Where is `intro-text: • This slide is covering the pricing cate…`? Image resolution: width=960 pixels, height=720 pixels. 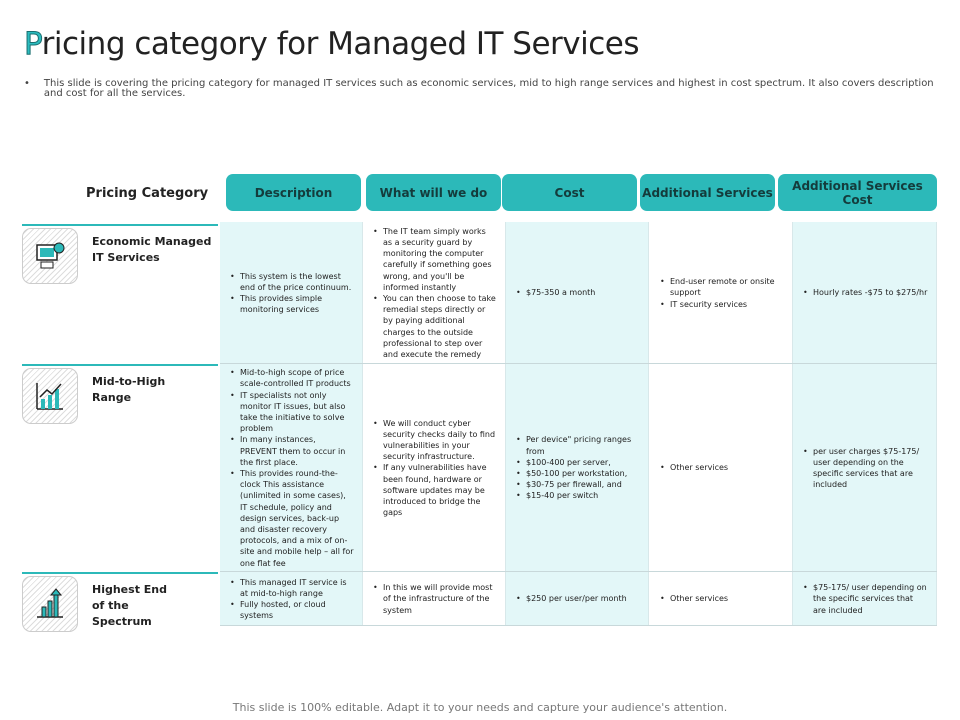
intro-text: • This slide is covering the pricing cate… is located at coordinates (479, 88).